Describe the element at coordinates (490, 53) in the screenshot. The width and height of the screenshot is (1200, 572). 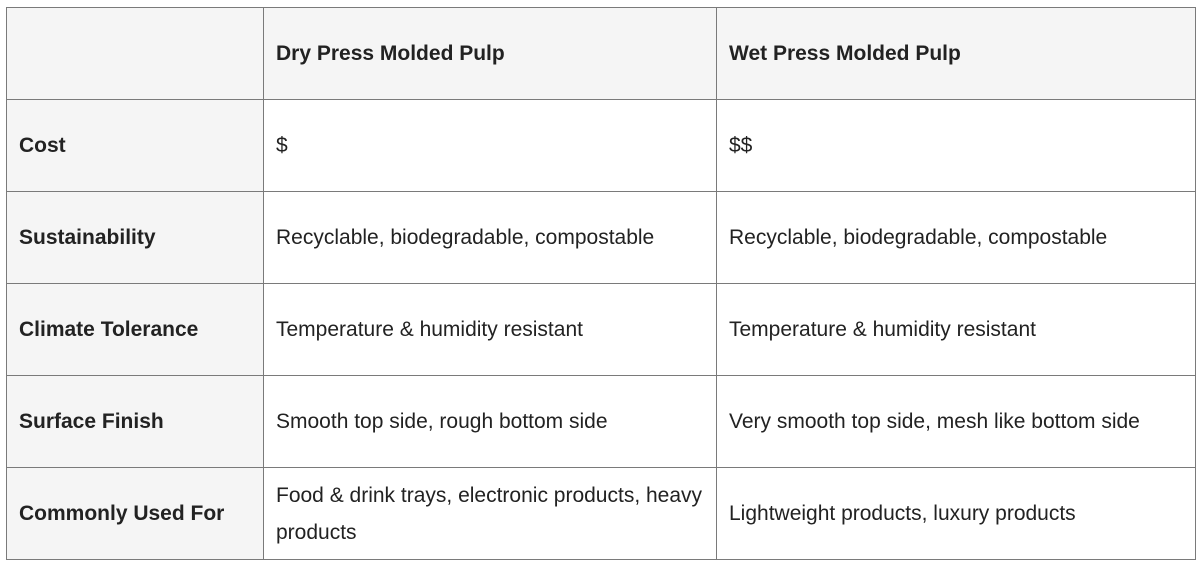
I see `header-dry-press: Dry Press Molded Pulp` at that location.